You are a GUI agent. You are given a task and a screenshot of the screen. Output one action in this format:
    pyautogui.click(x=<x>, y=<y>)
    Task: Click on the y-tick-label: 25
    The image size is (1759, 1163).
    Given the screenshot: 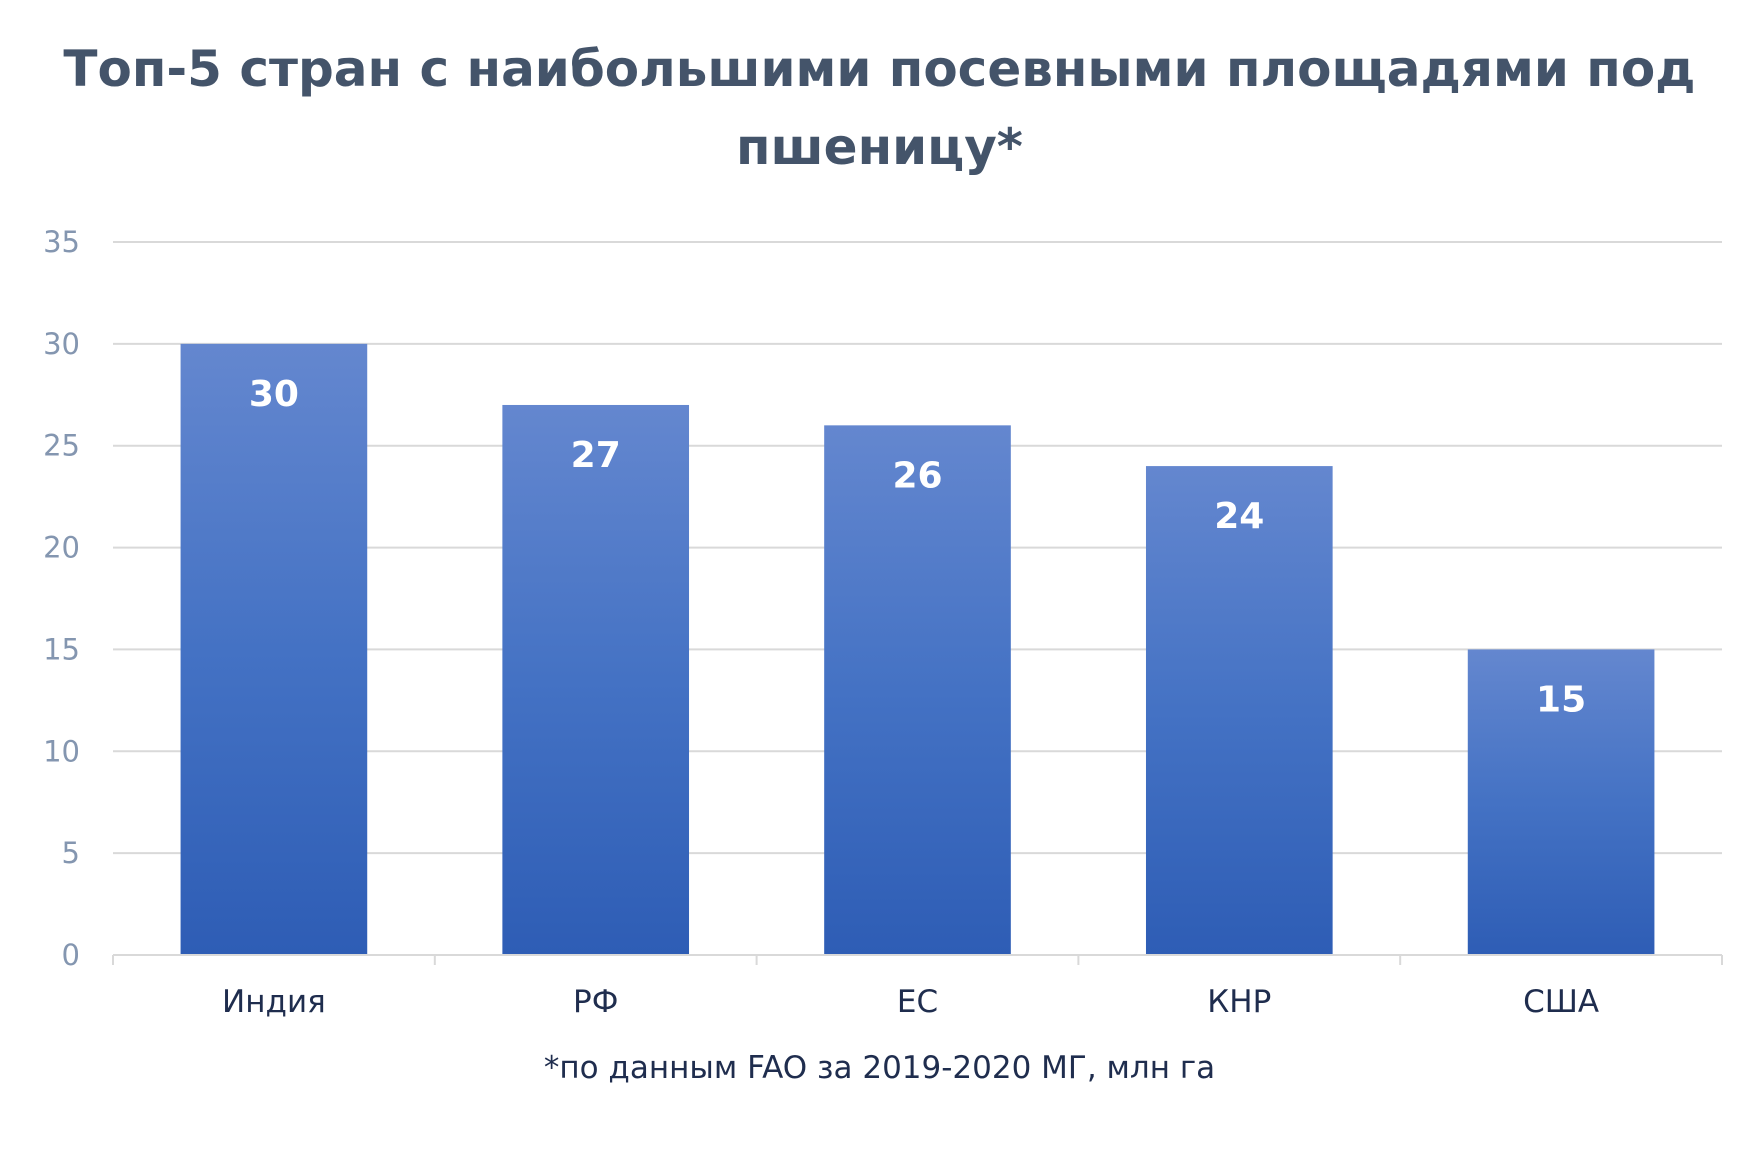 What is the action you would take?
    pyautogui.click(x=61, y=446)
    